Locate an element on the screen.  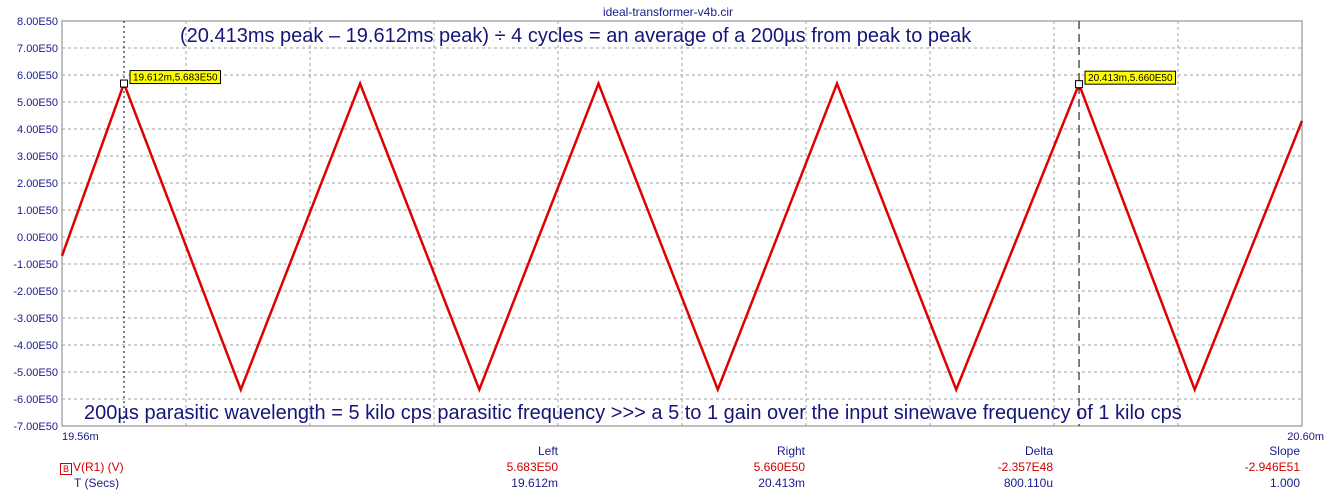
time-slope-value: 1.000 is located at coordinates (1284, 483).